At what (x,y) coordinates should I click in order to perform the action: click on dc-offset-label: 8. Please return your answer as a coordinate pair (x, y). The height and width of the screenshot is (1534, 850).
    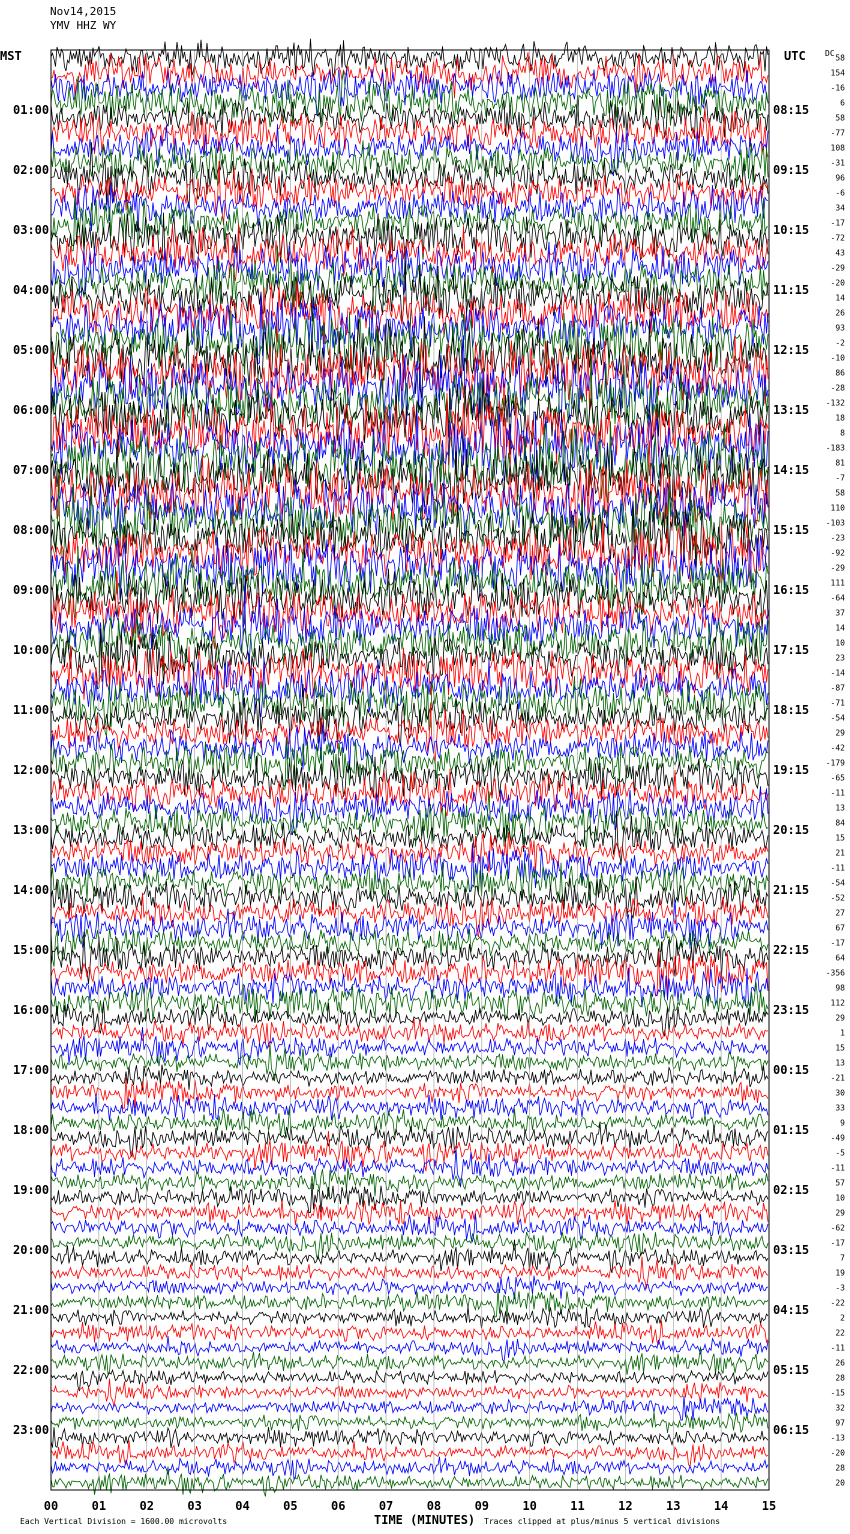
    Looking at the image, I should click on (842, 433).